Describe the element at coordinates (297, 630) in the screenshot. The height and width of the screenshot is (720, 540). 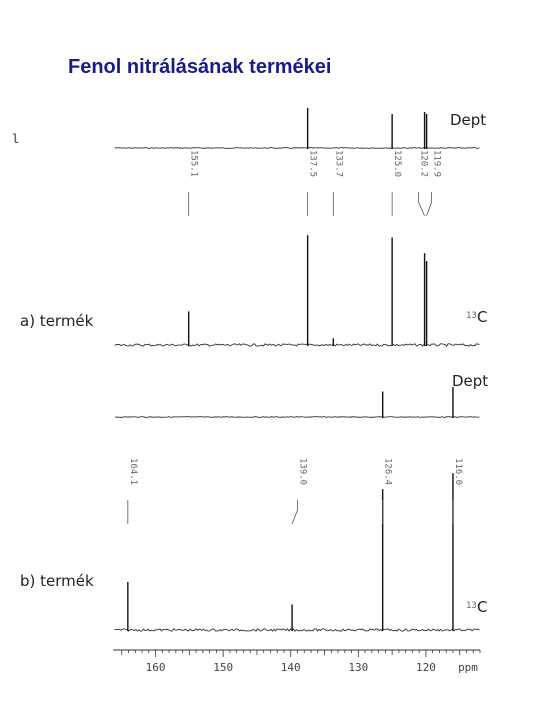
I see `baseline-c13-b` at that location.